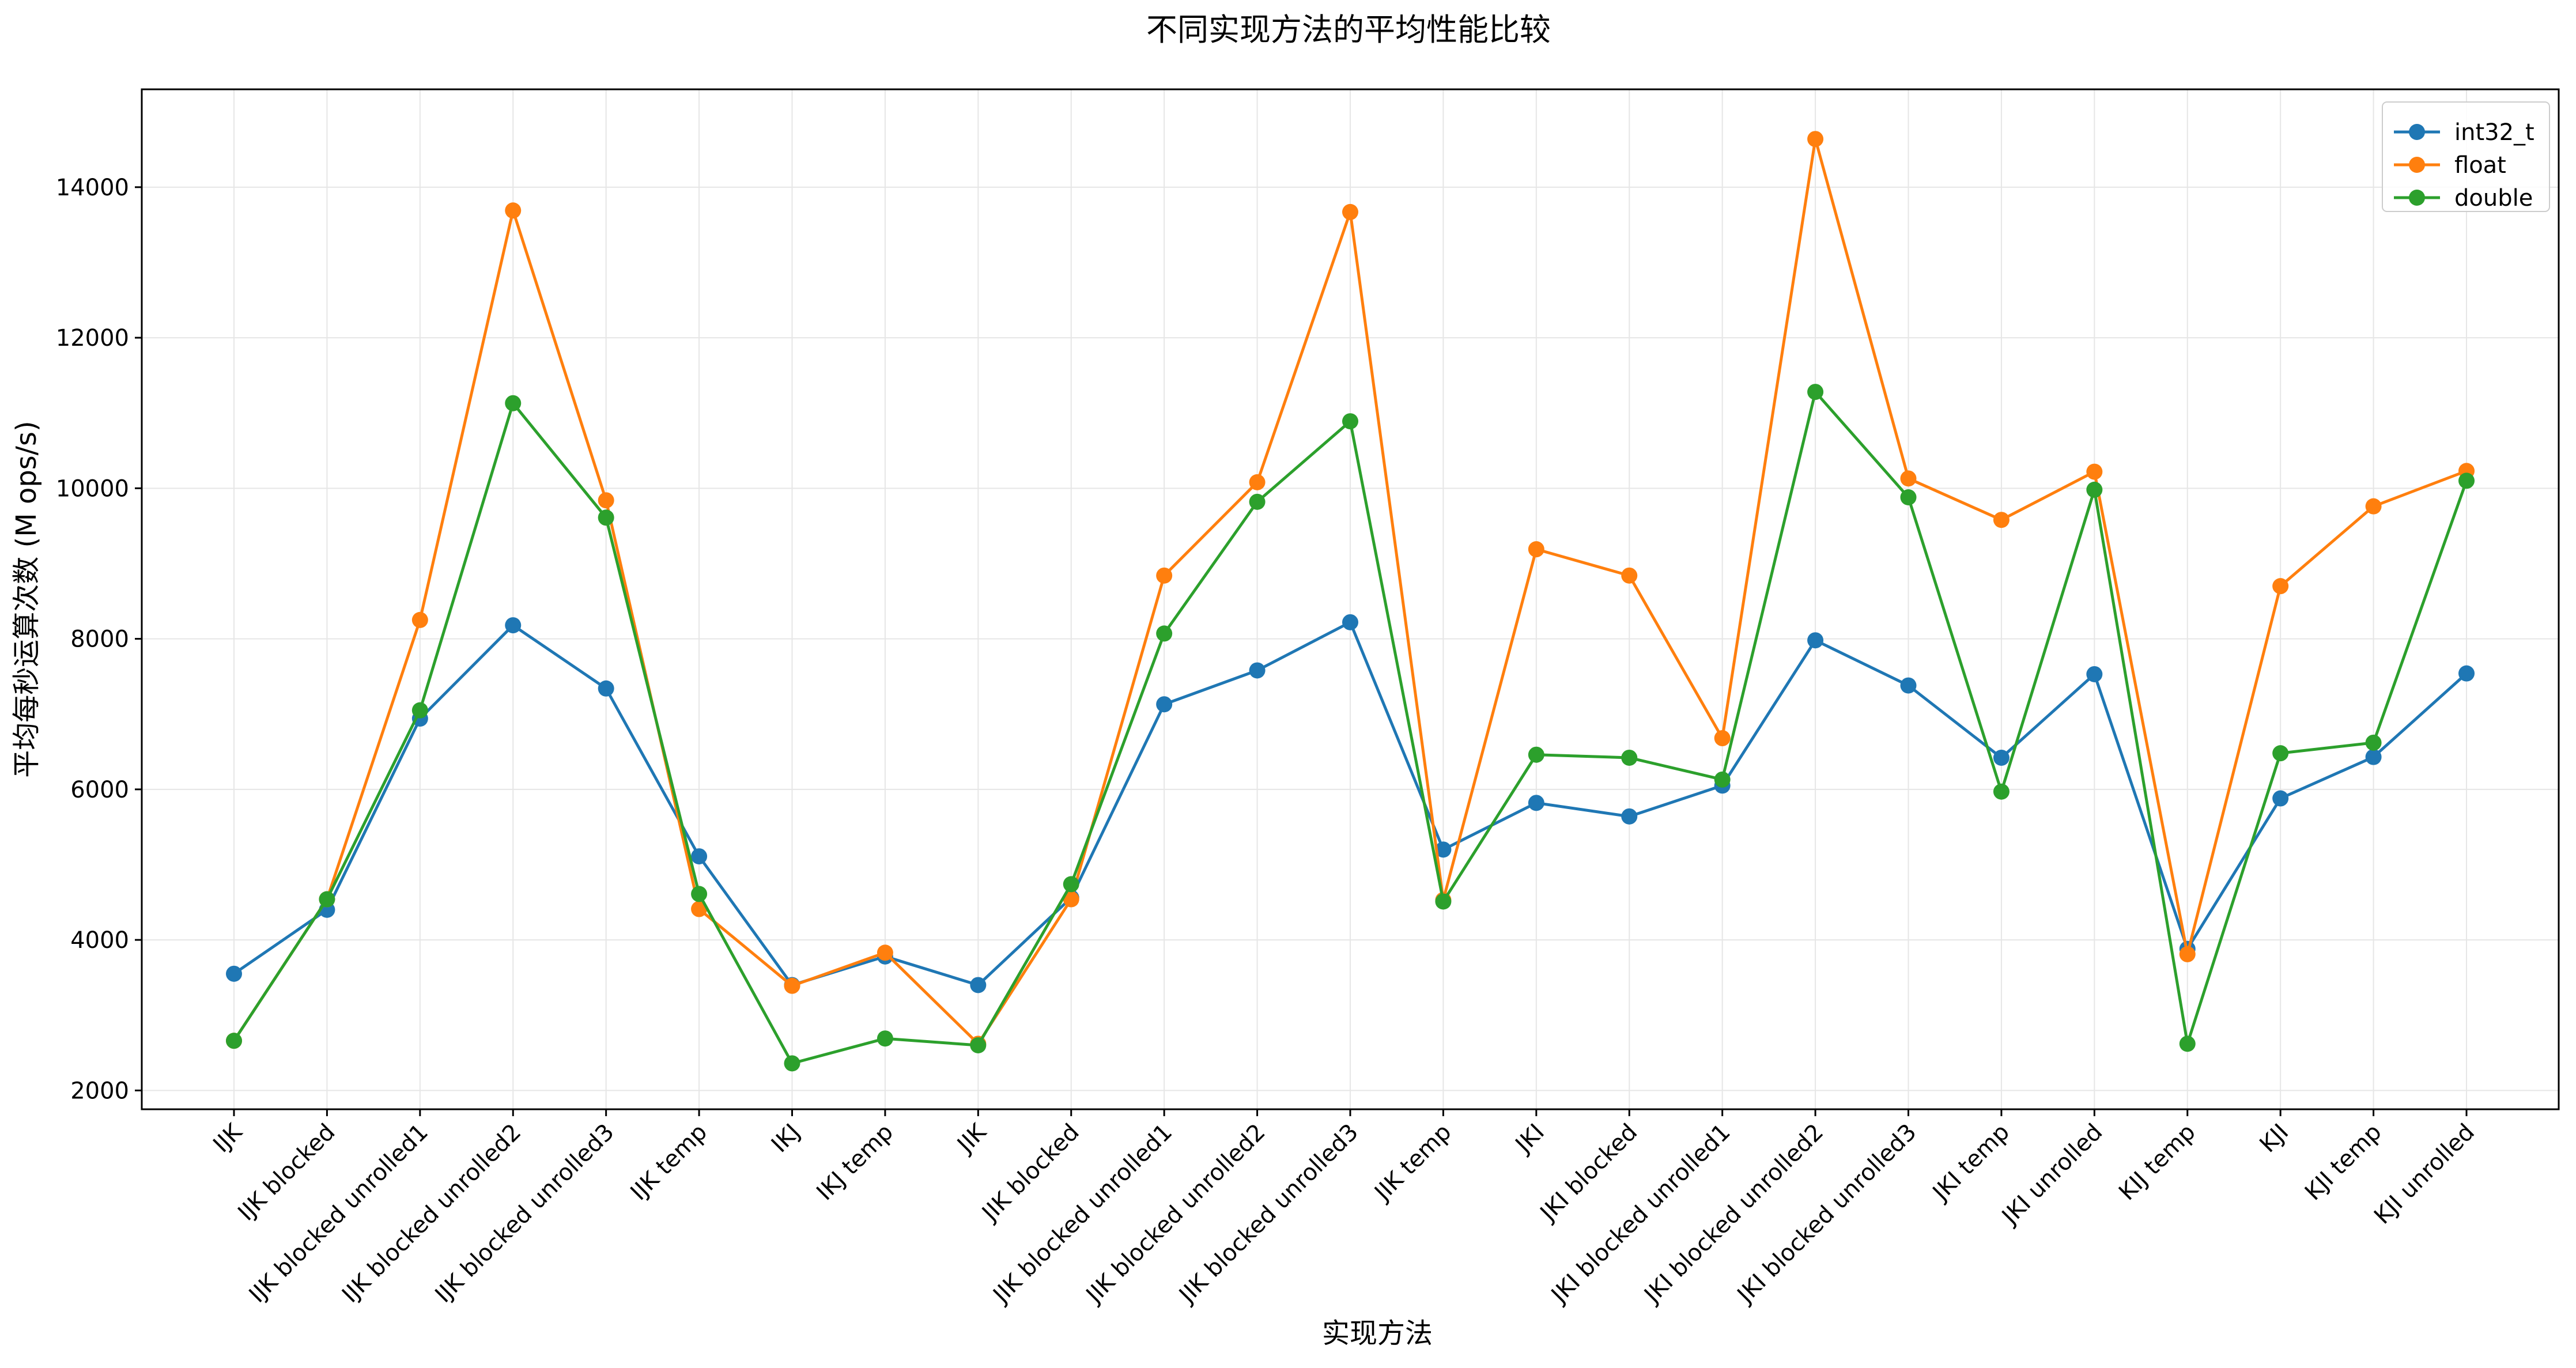  I want to click on chart-title: 不同实现方法的平均性能比较, so click(1349, 30).